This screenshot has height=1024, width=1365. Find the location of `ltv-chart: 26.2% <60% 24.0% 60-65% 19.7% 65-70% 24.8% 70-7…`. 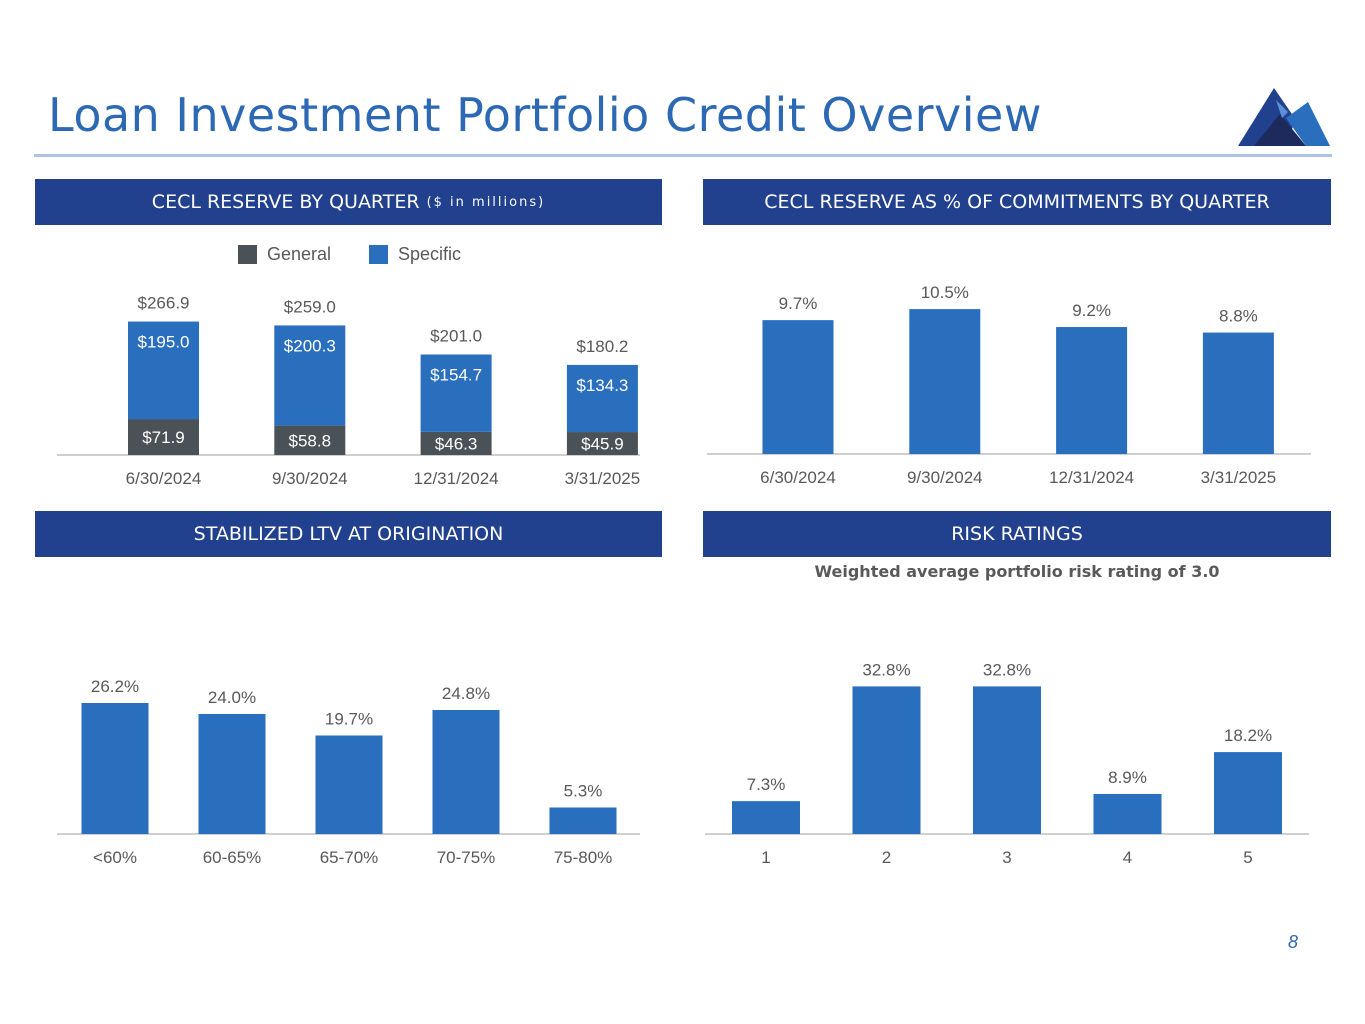

ltv-chart: 26.2% <60% 24.0% 60-65% 19.7% 65-70% 24.8% 70-7… is located at coordinates (348, 772).